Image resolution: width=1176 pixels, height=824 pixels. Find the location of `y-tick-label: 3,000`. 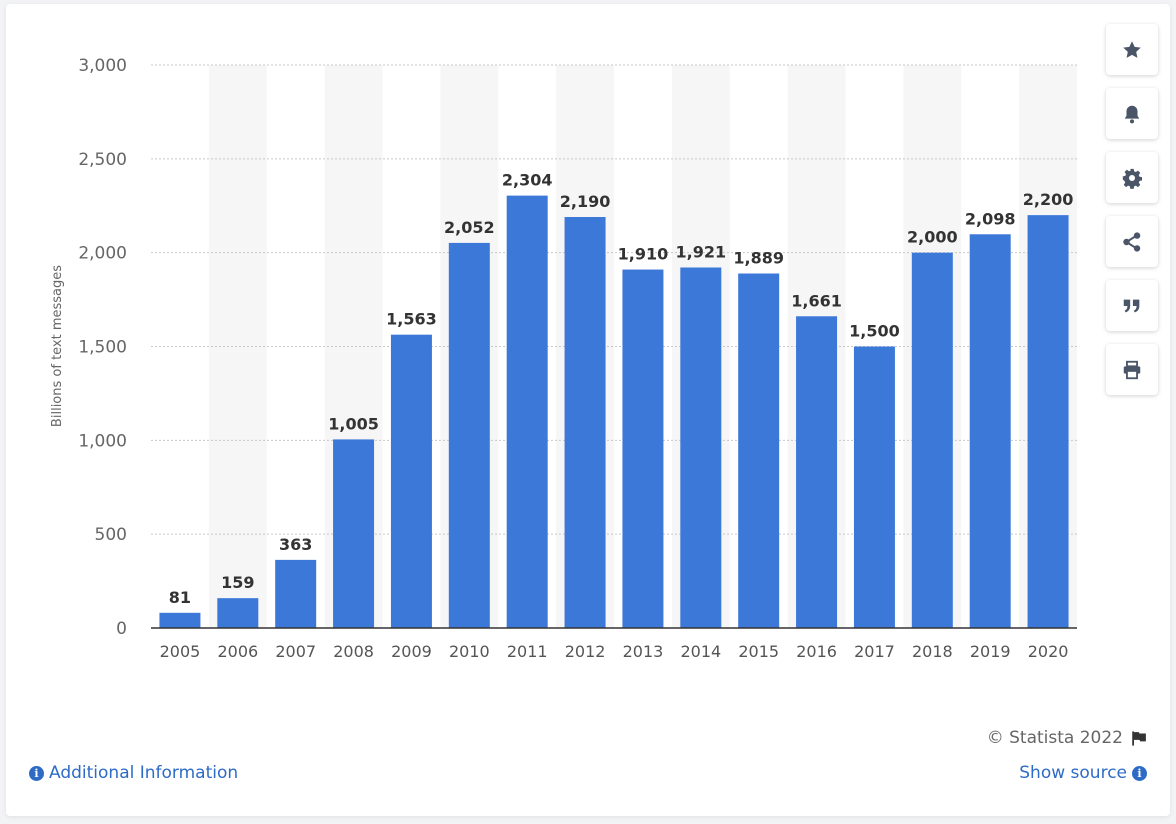

y-tick-label: 3,000 is located at coordinates (102, 66).